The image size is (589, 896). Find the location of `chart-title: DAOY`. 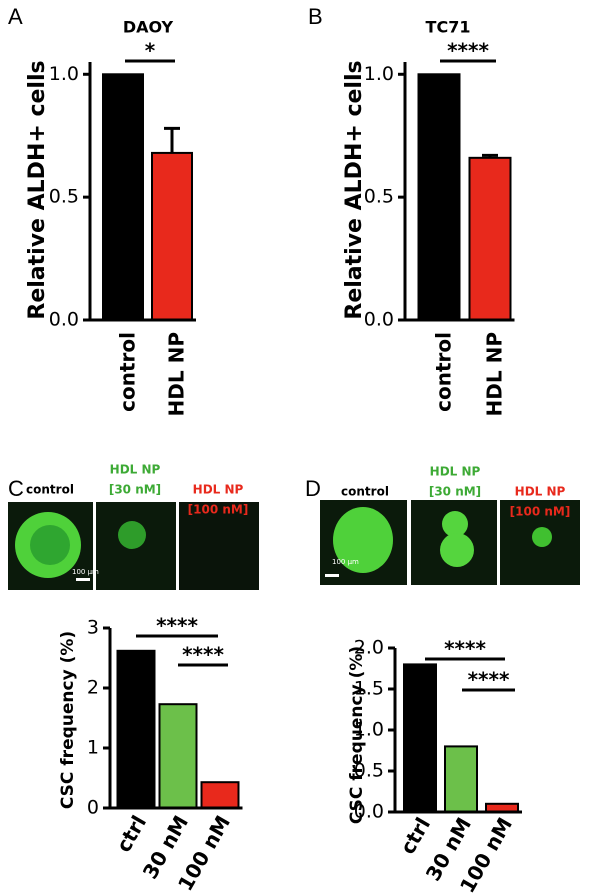

chart-title: DAOY is located at coordinates (148, 27).